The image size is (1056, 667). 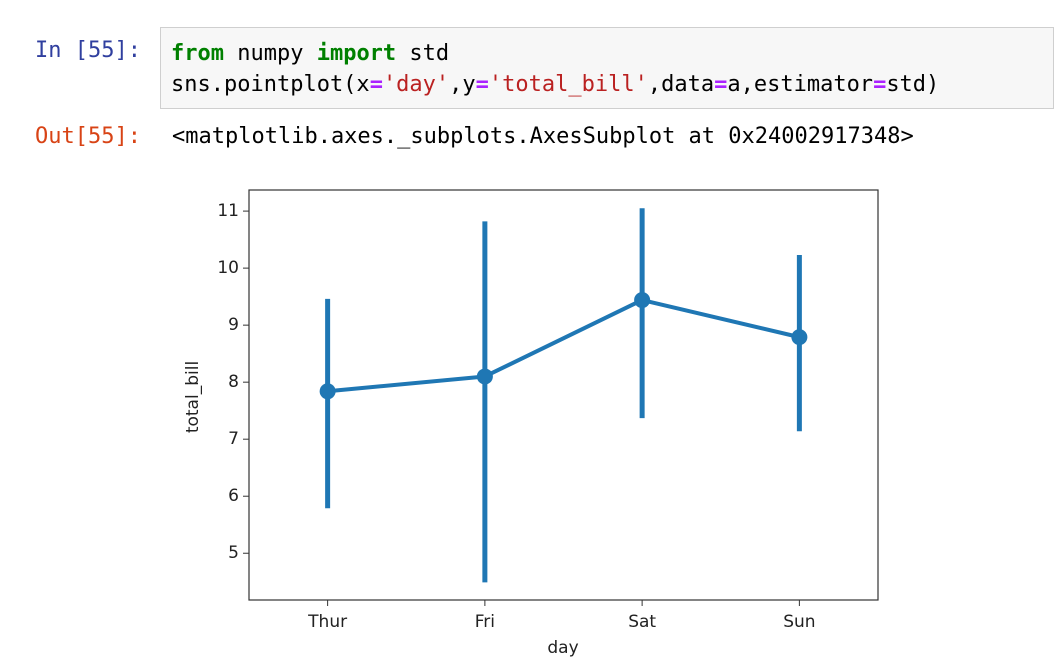 I want to click on y-tick-label: 7, so click(x=233, y=439).